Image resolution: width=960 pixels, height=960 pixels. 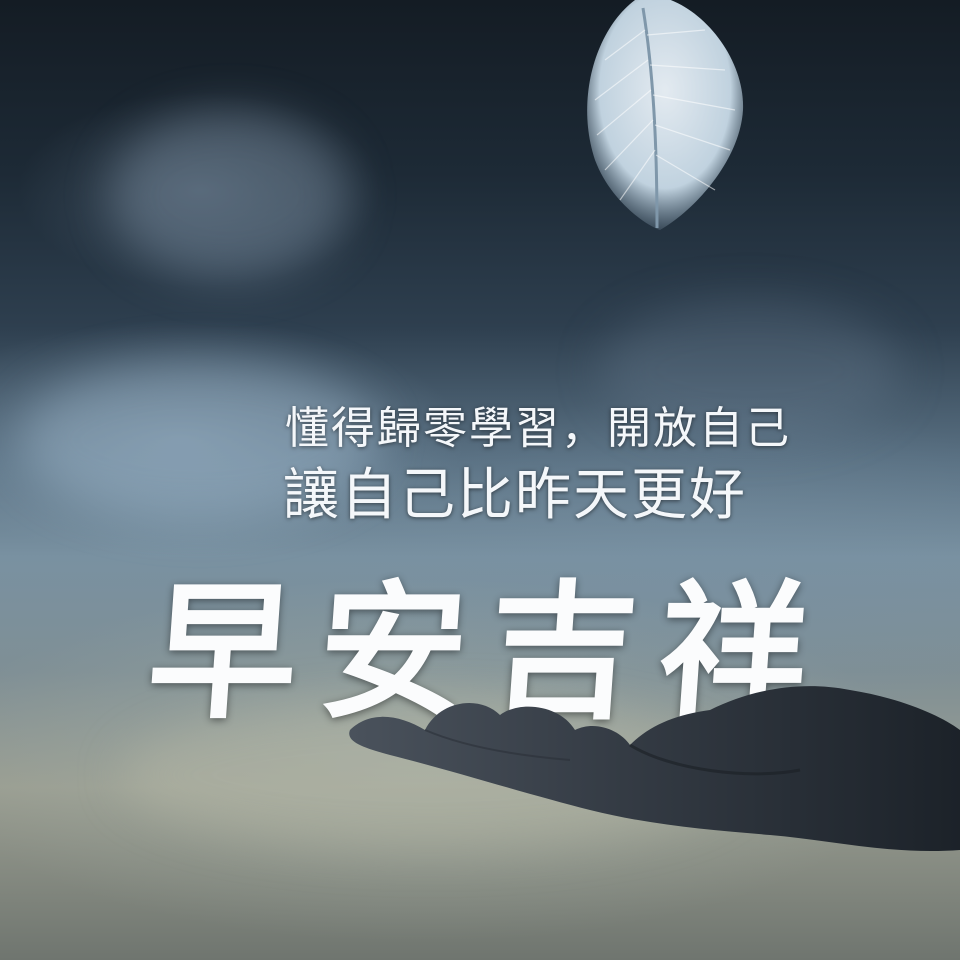 I want to click on open-hand-icon, so click(x=654, y=769).